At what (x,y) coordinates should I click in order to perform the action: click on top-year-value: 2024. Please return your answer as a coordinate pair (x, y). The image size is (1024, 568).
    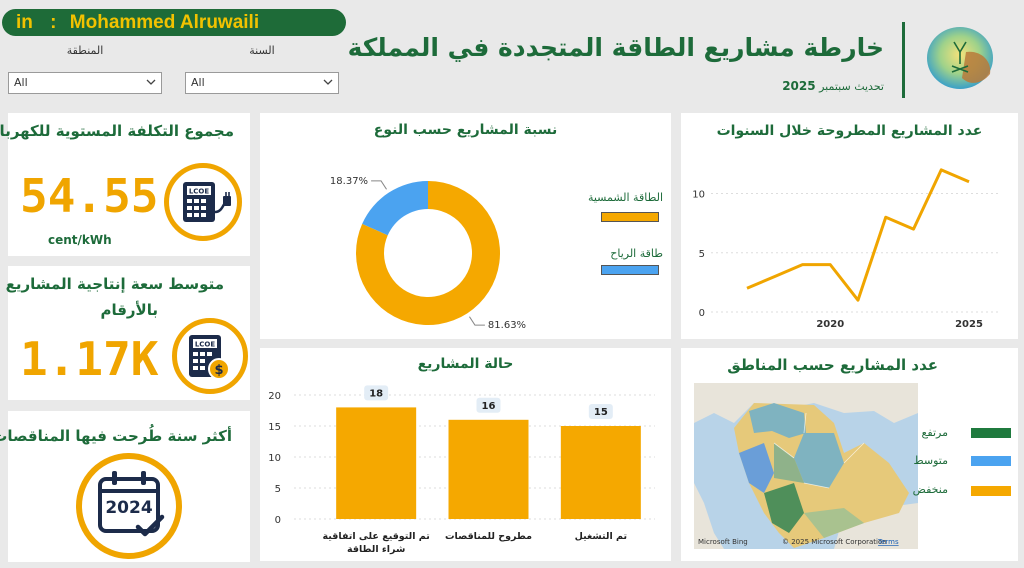
    Looking at the image, I should click on (128, 508).